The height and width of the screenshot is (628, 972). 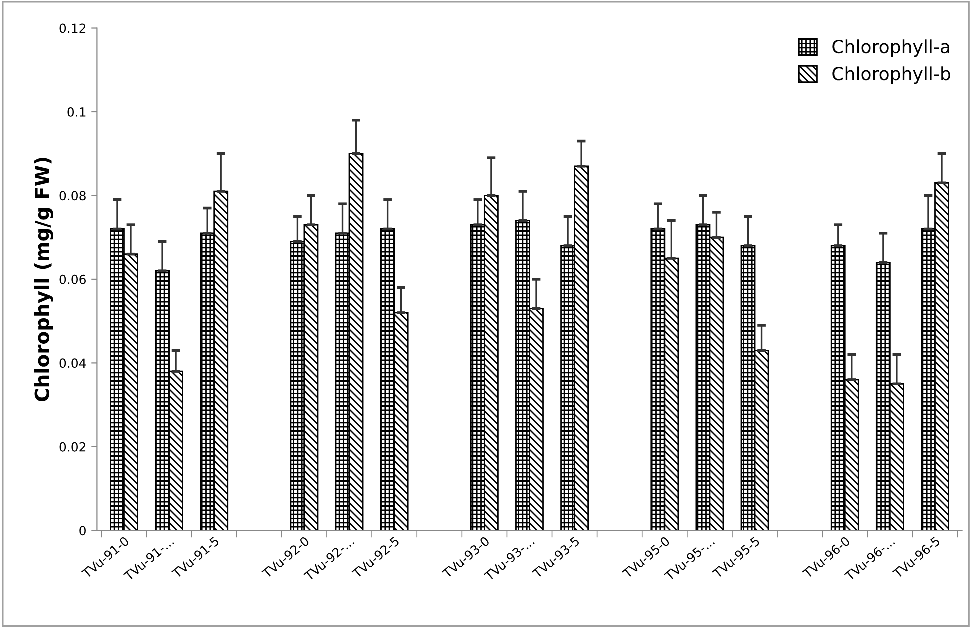 What do you see at coordinates (83, 531) in the screenshot?
I see `y-tick-label: 0` at bounding box center [83, 531].